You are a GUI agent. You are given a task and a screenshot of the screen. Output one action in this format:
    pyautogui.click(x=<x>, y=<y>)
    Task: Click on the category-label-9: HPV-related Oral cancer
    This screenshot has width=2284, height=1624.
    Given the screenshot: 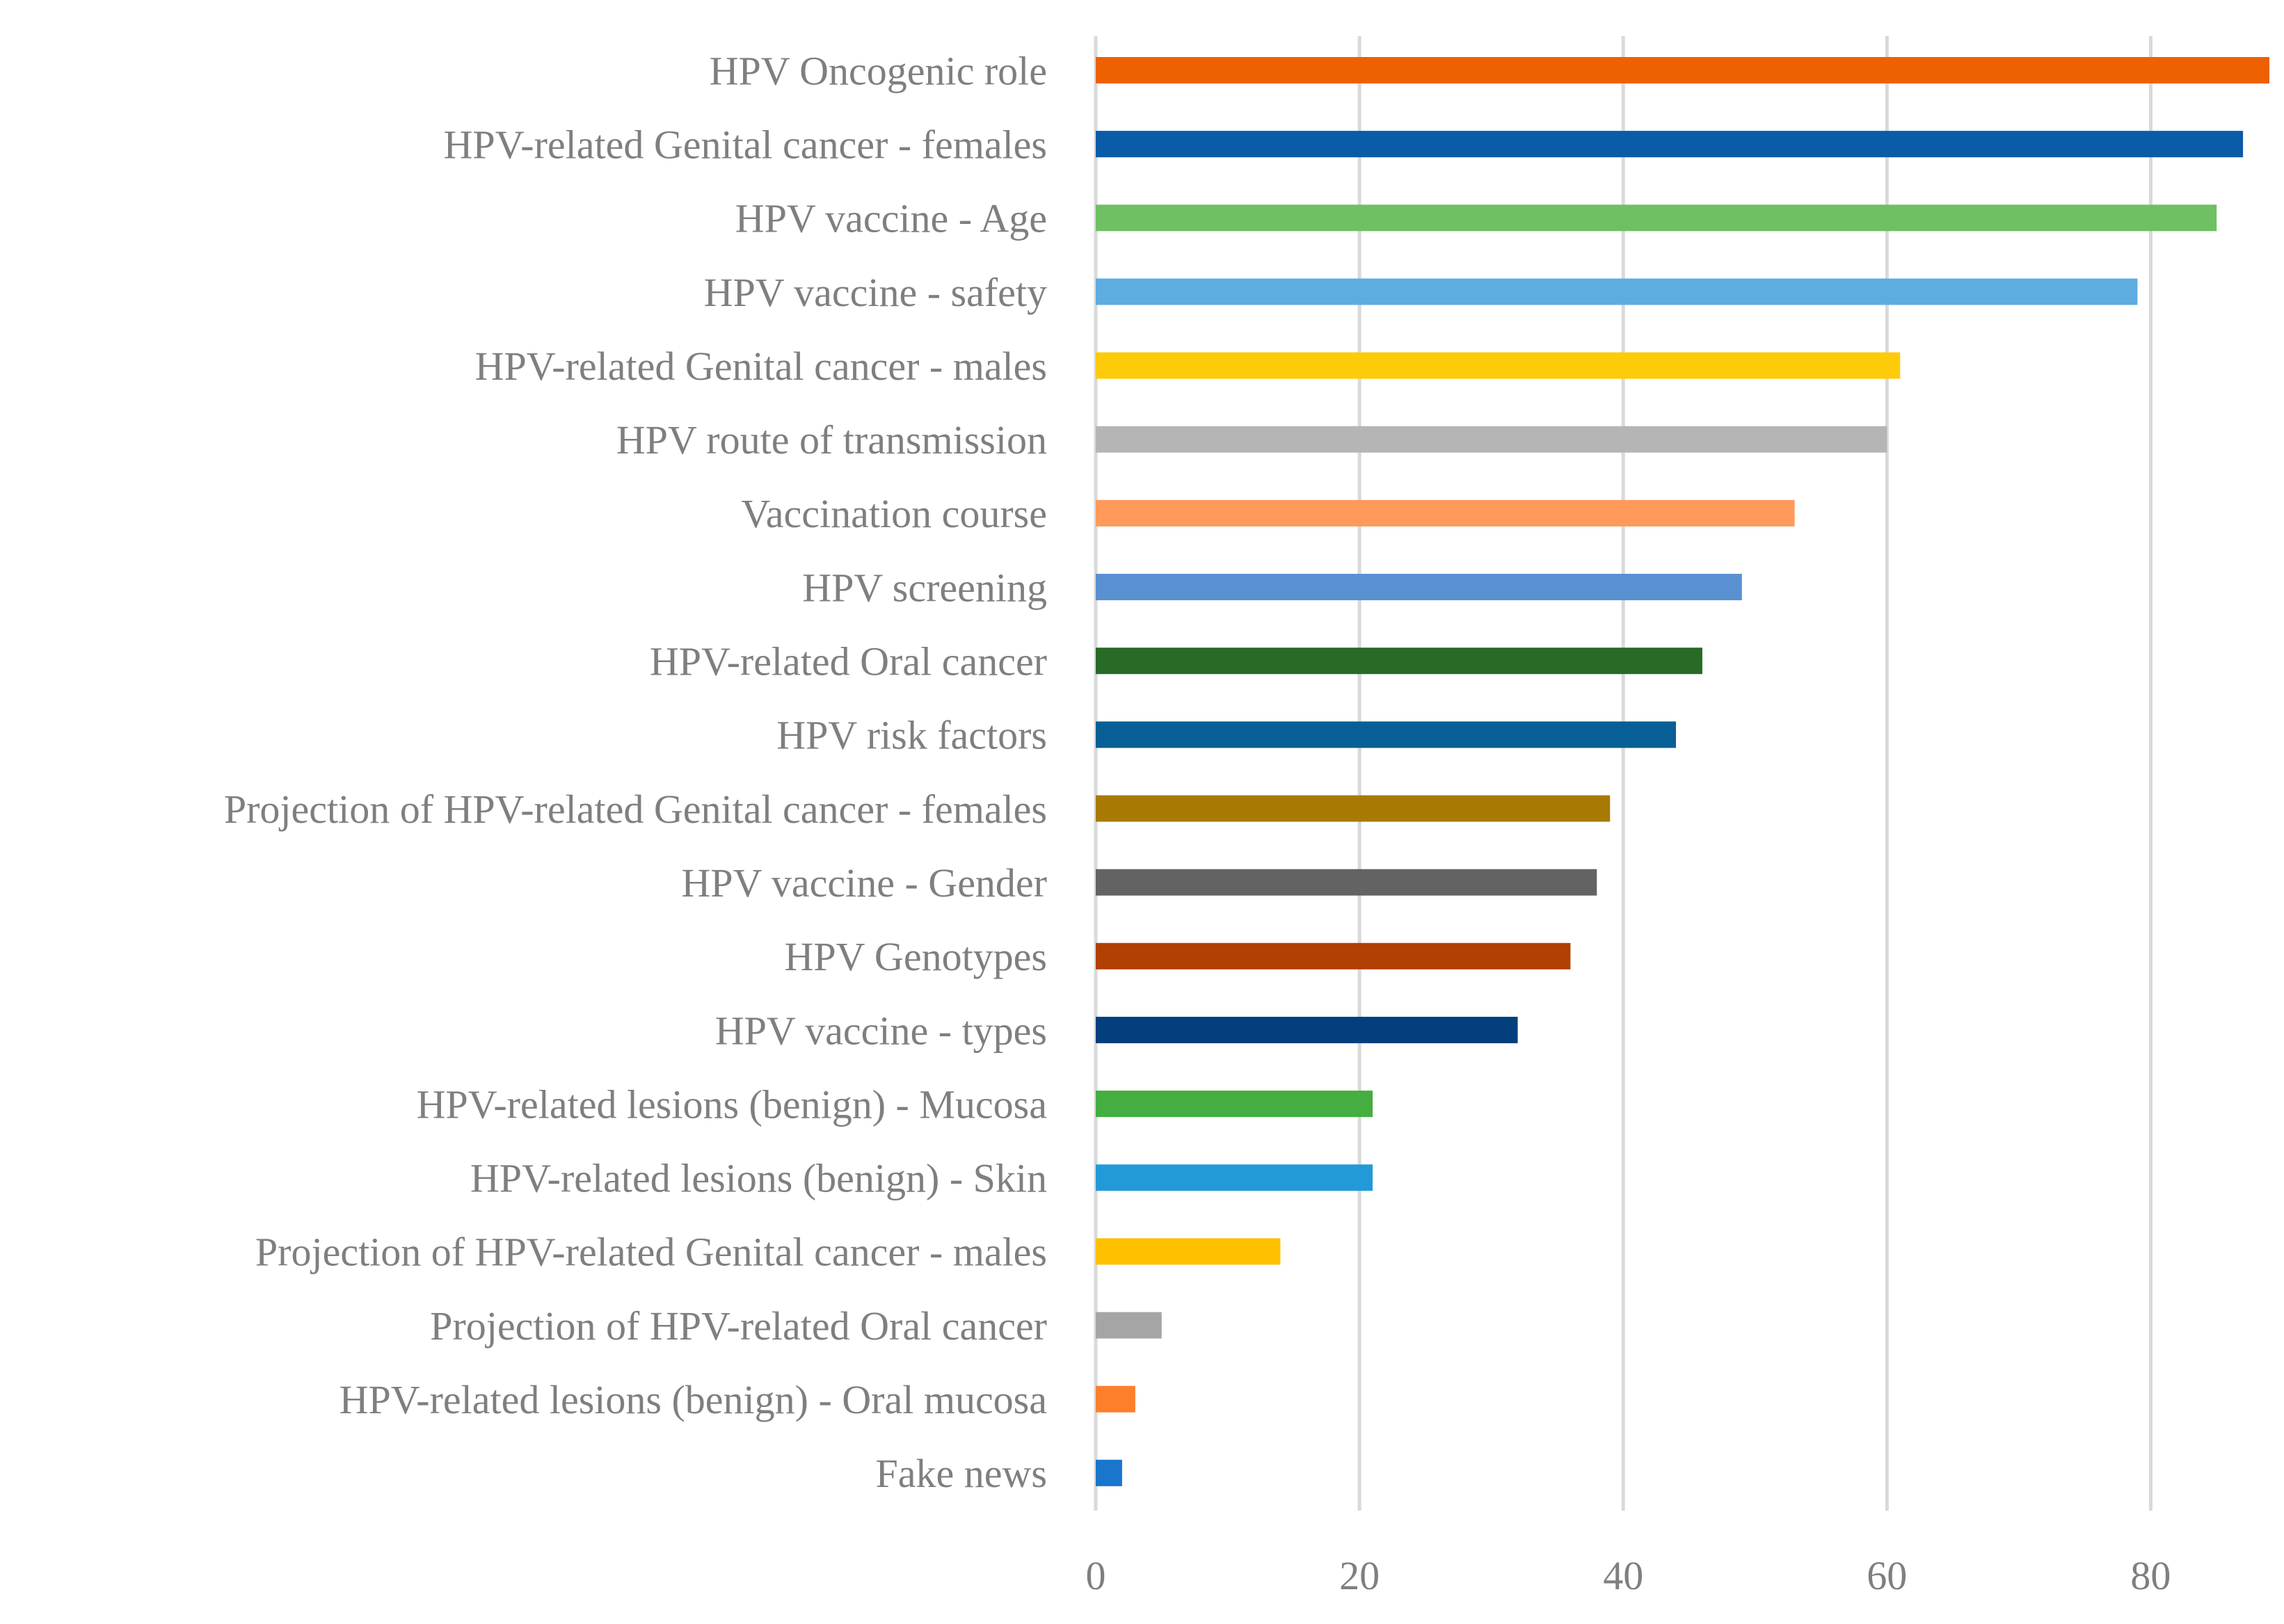 What is the action you would take?
    pyautogui.click(x=849, y=662)
    